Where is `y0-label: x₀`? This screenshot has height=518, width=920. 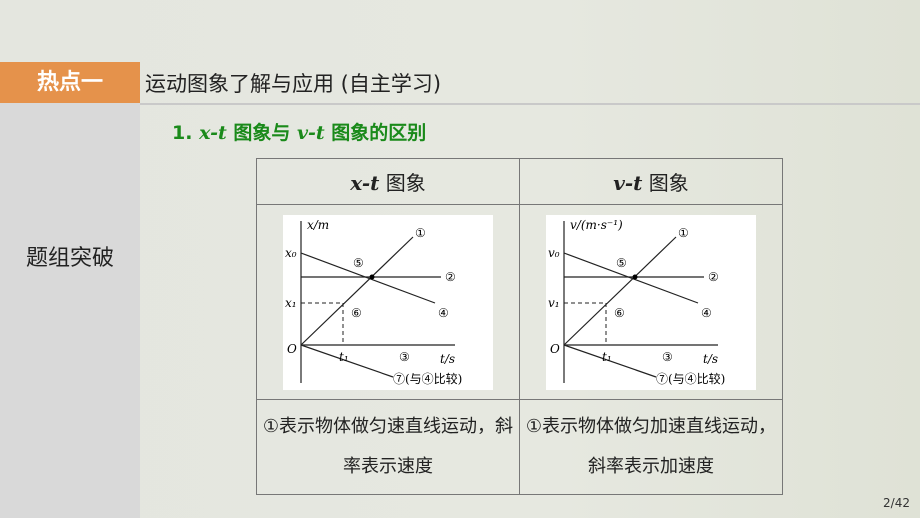
y0-label: x₀ is located at coordinates (291, 253).